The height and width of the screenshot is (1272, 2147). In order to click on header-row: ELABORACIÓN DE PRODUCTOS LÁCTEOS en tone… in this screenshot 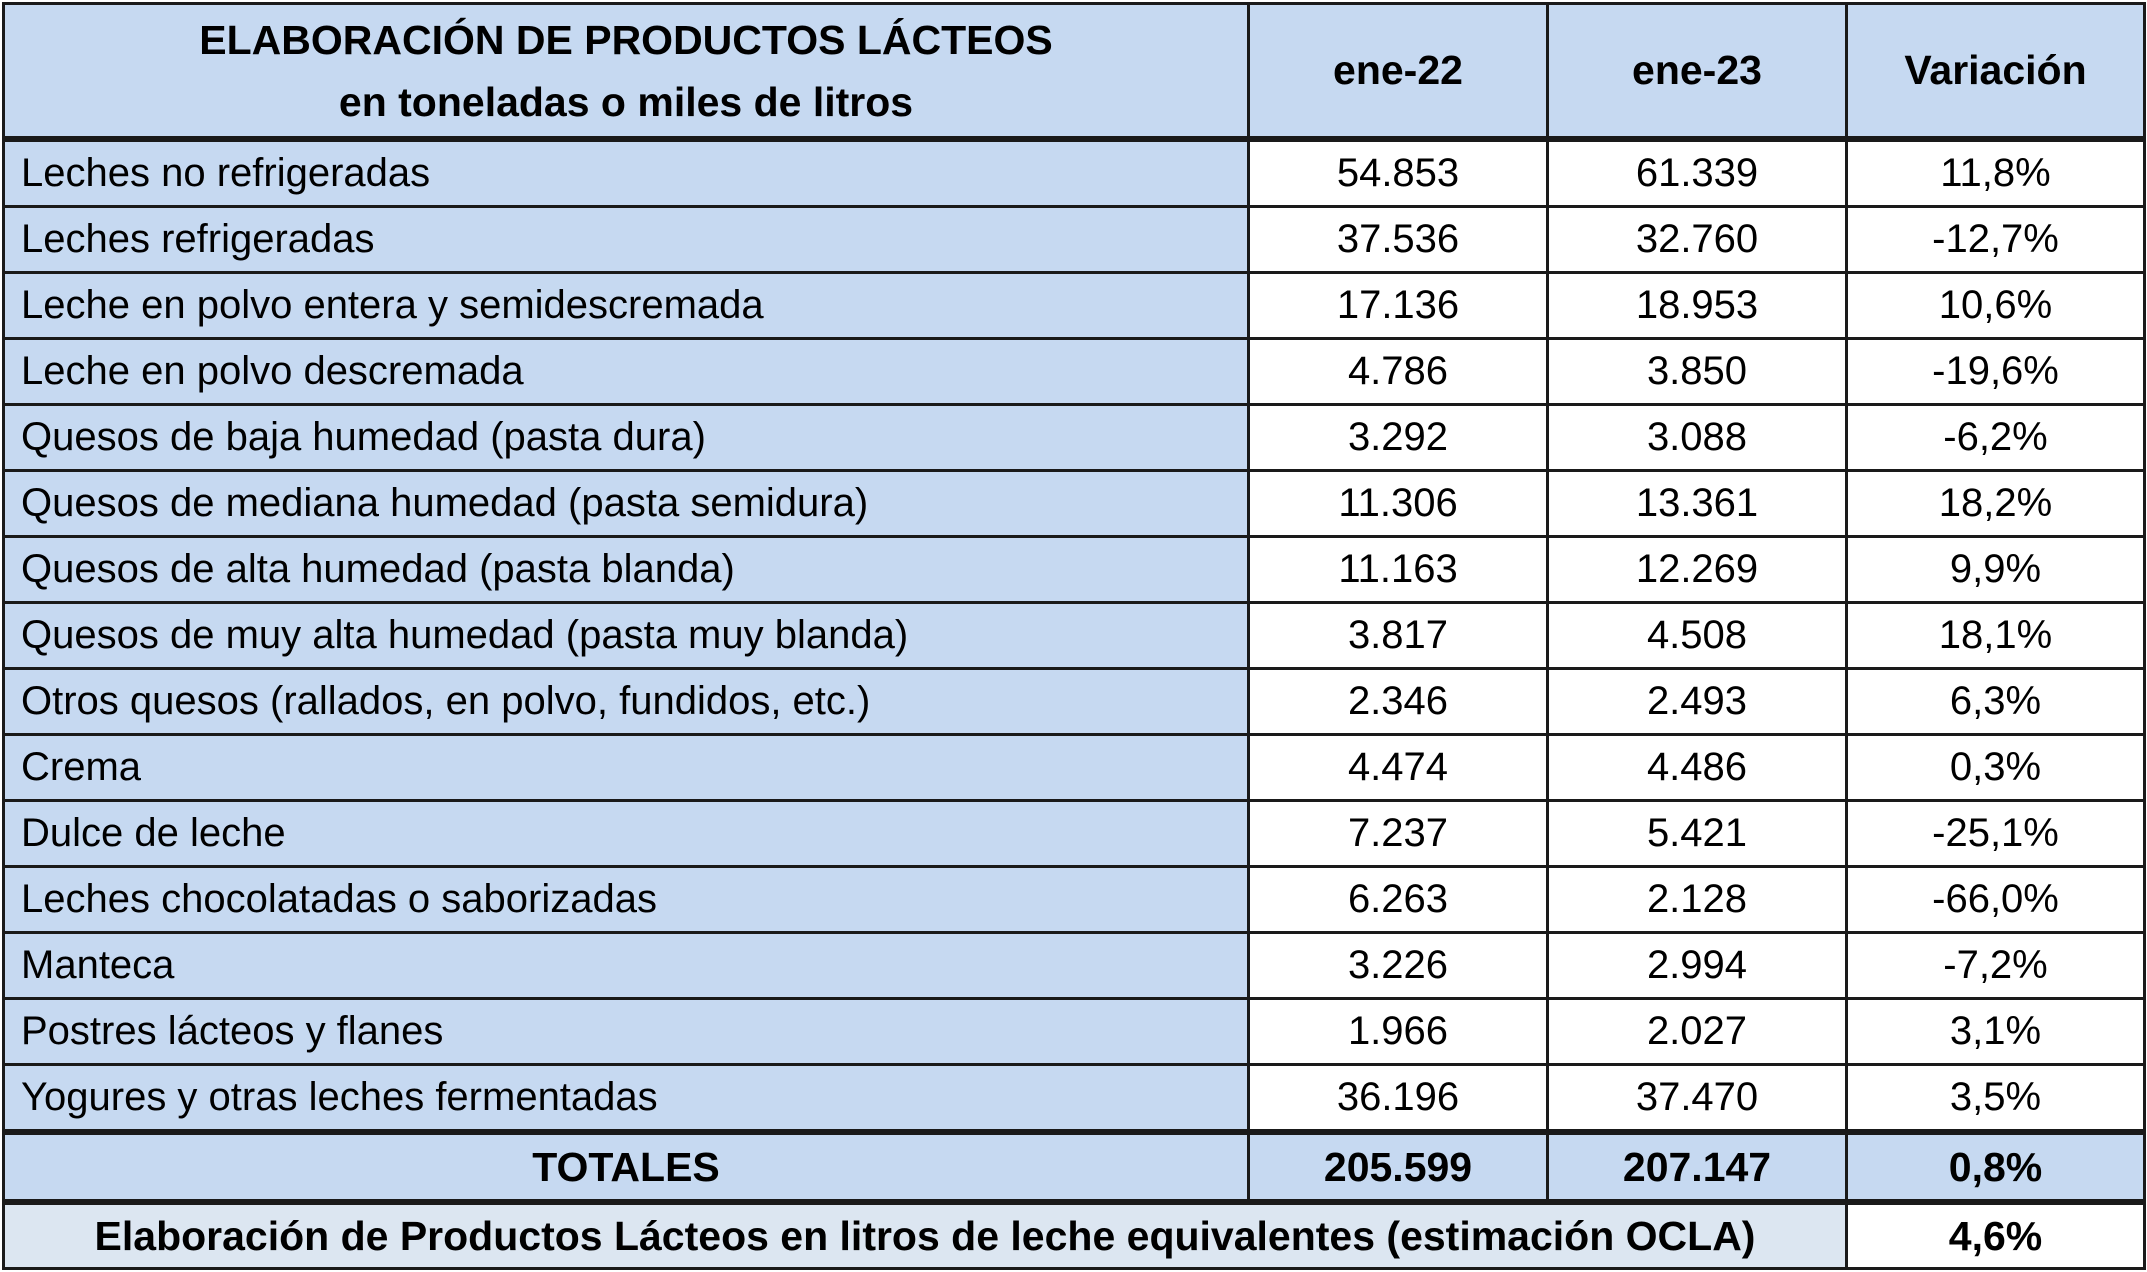, I will do `click(1074, 72)`.